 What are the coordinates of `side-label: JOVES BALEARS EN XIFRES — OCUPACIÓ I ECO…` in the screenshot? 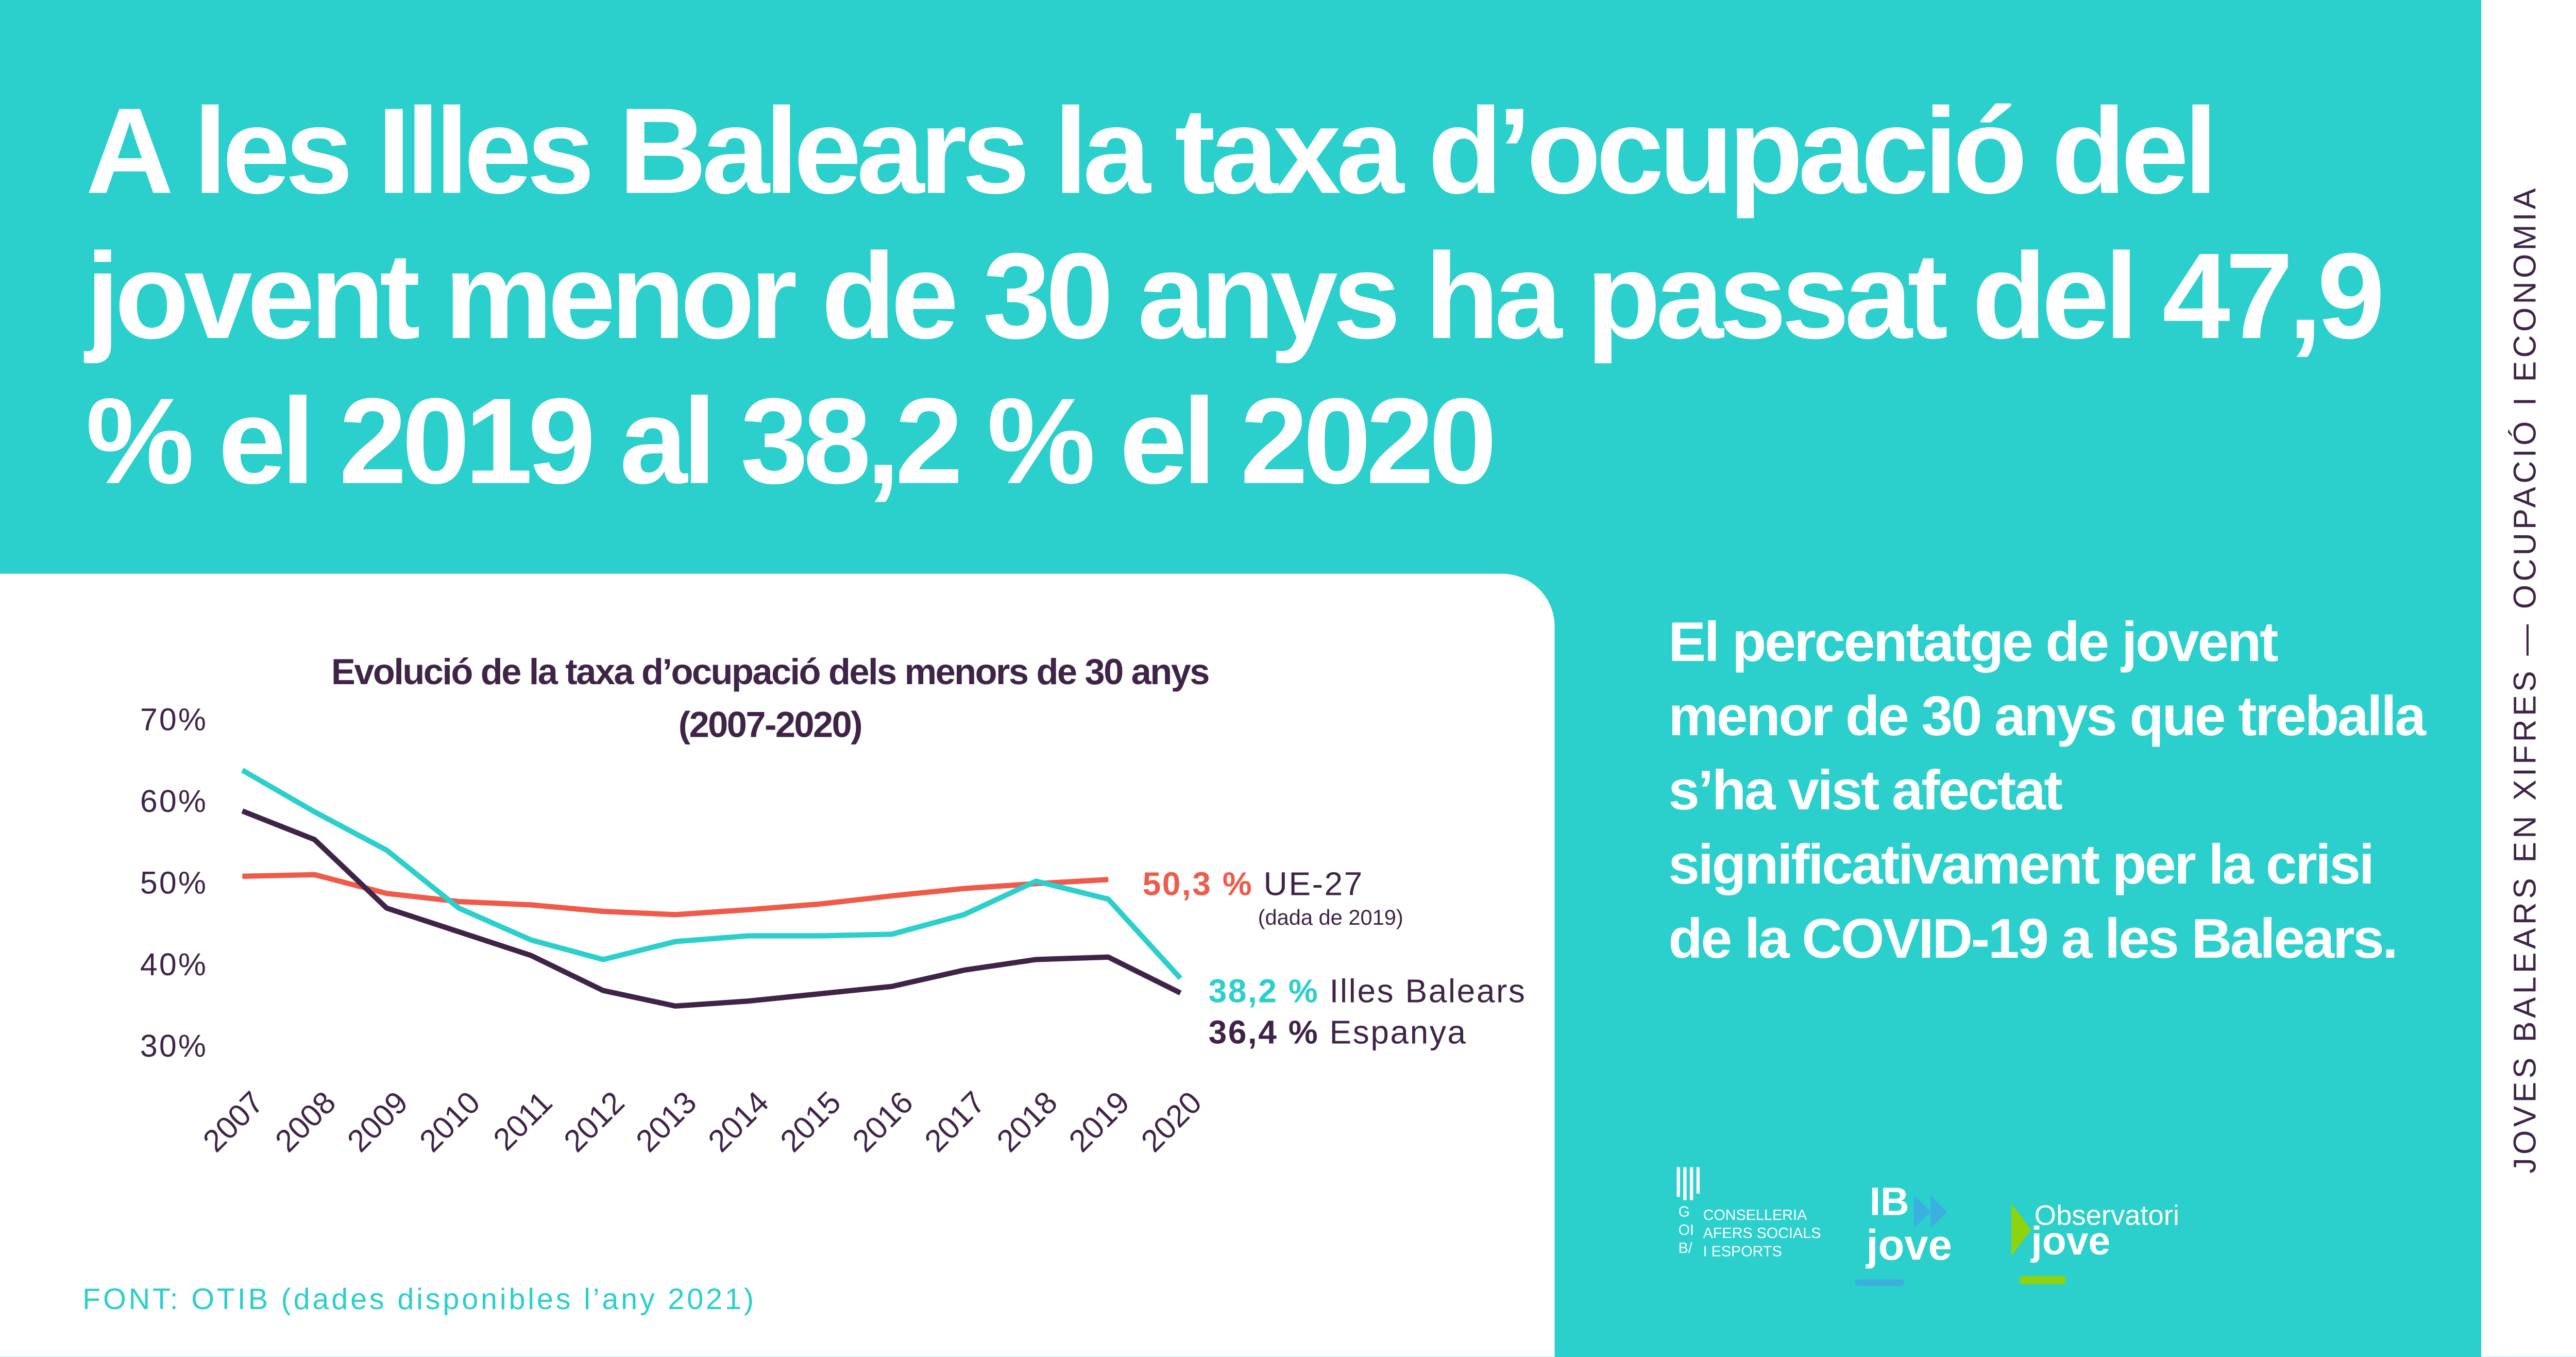 It's located at (2526, 679).